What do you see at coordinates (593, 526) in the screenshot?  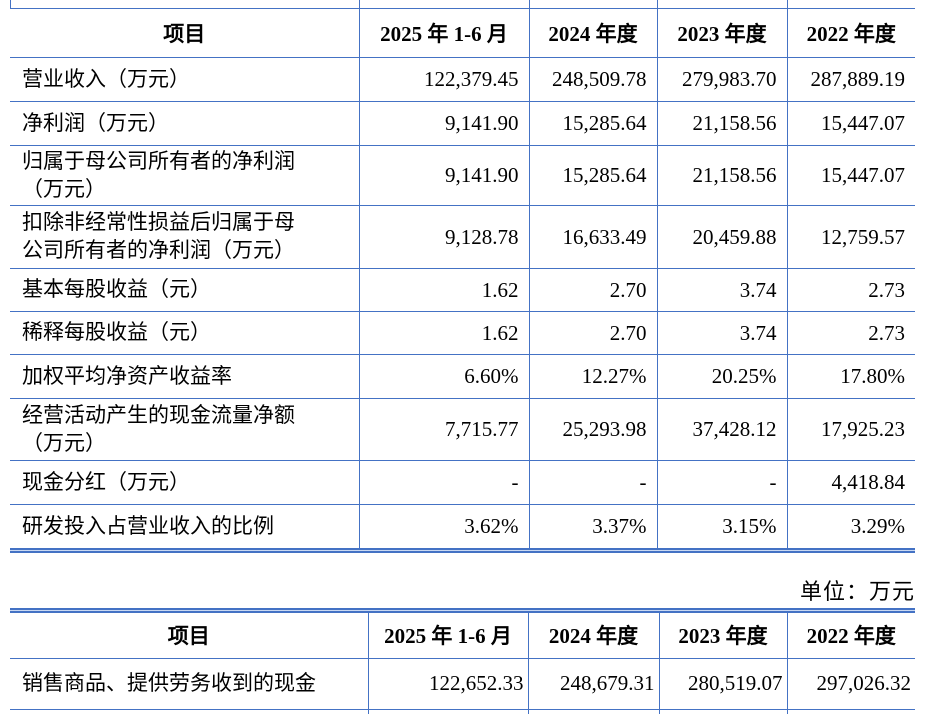 I see `value-cell: 3.37%` at bounding box center [593, 526].